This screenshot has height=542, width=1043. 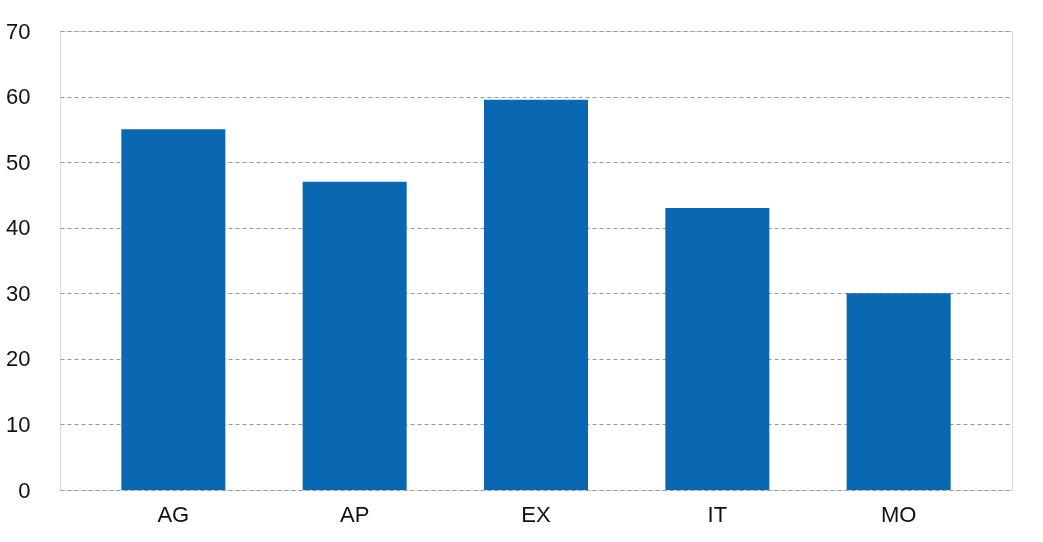 I want to click on y-tick-label: 40, so click(x=18, y=228).